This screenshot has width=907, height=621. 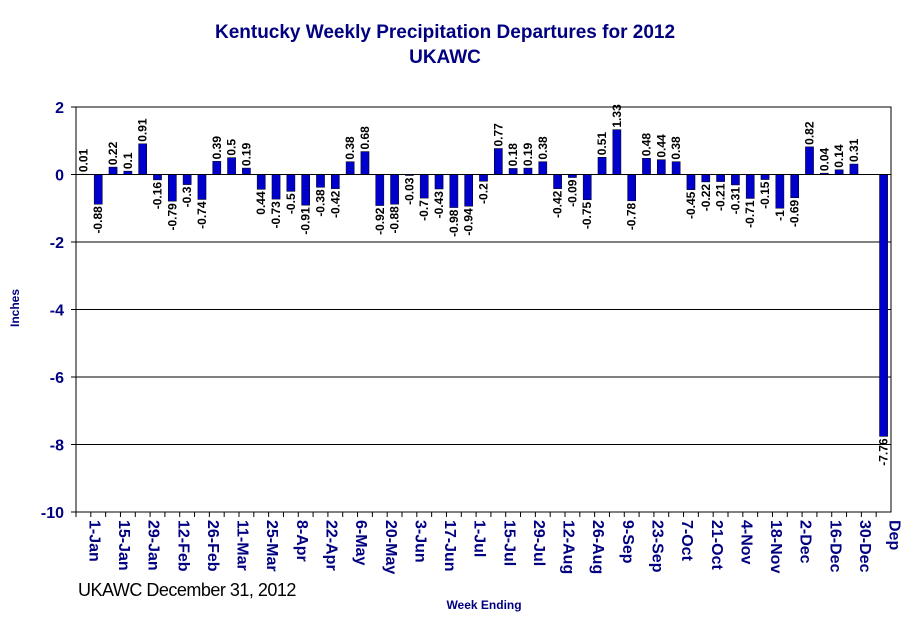 I want to click on x-tick-label: 18-Nov, so click(x=775, y=546).